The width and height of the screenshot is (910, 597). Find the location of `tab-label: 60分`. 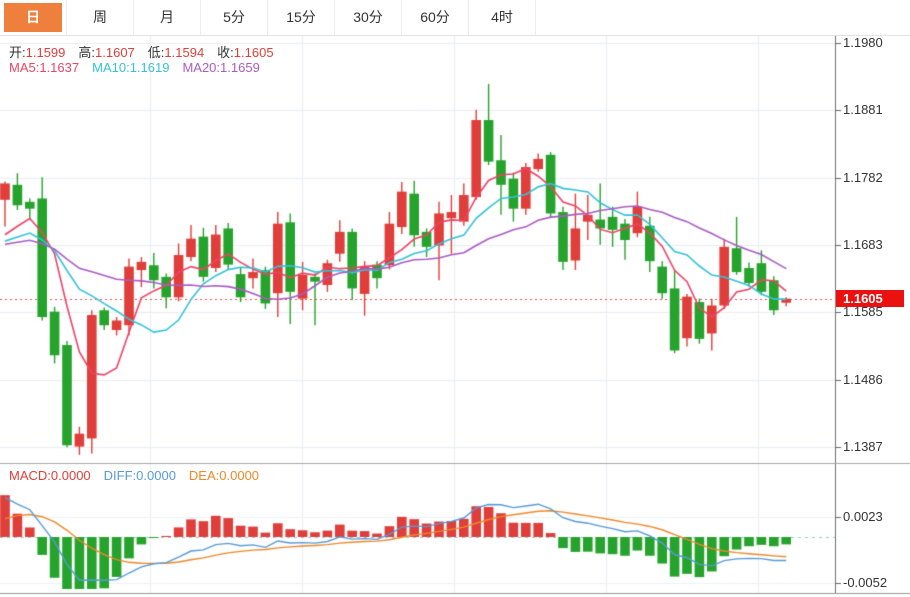

tab-label: 60分 is located at coordinates (435, 17).